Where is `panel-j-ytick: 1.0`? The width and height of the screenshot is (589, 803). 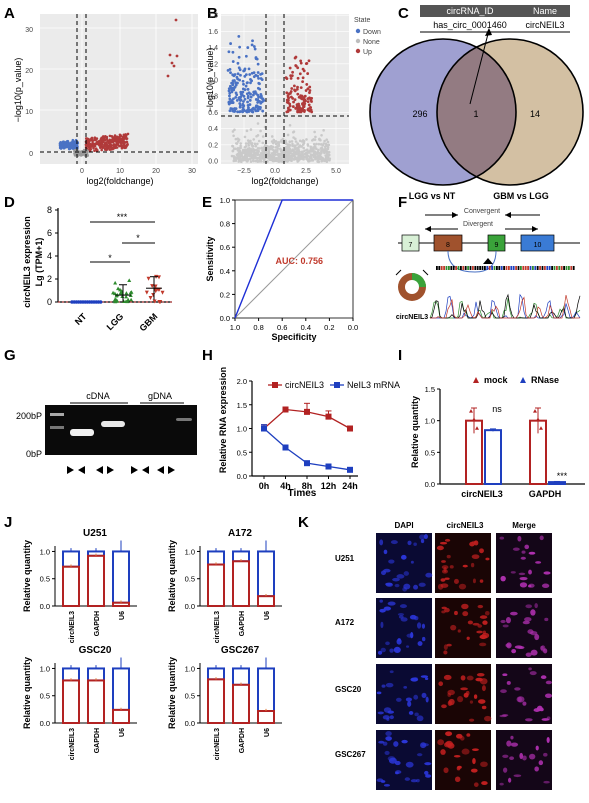 panel-j-ytick: 1.0 is located at coordinates (190, 551).